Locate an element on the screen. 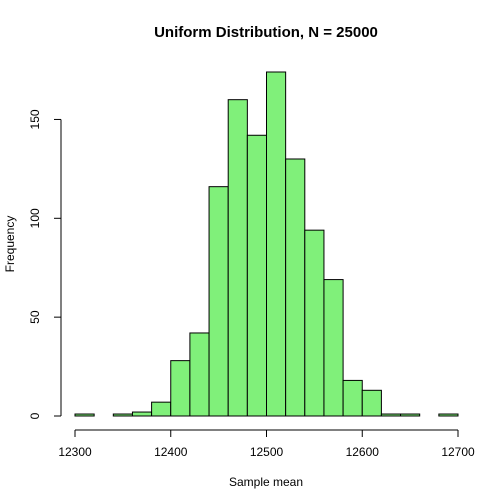 This screenshot has height=504, width=504. x-tick-label: 12700 is located at coordinates (458, 452).